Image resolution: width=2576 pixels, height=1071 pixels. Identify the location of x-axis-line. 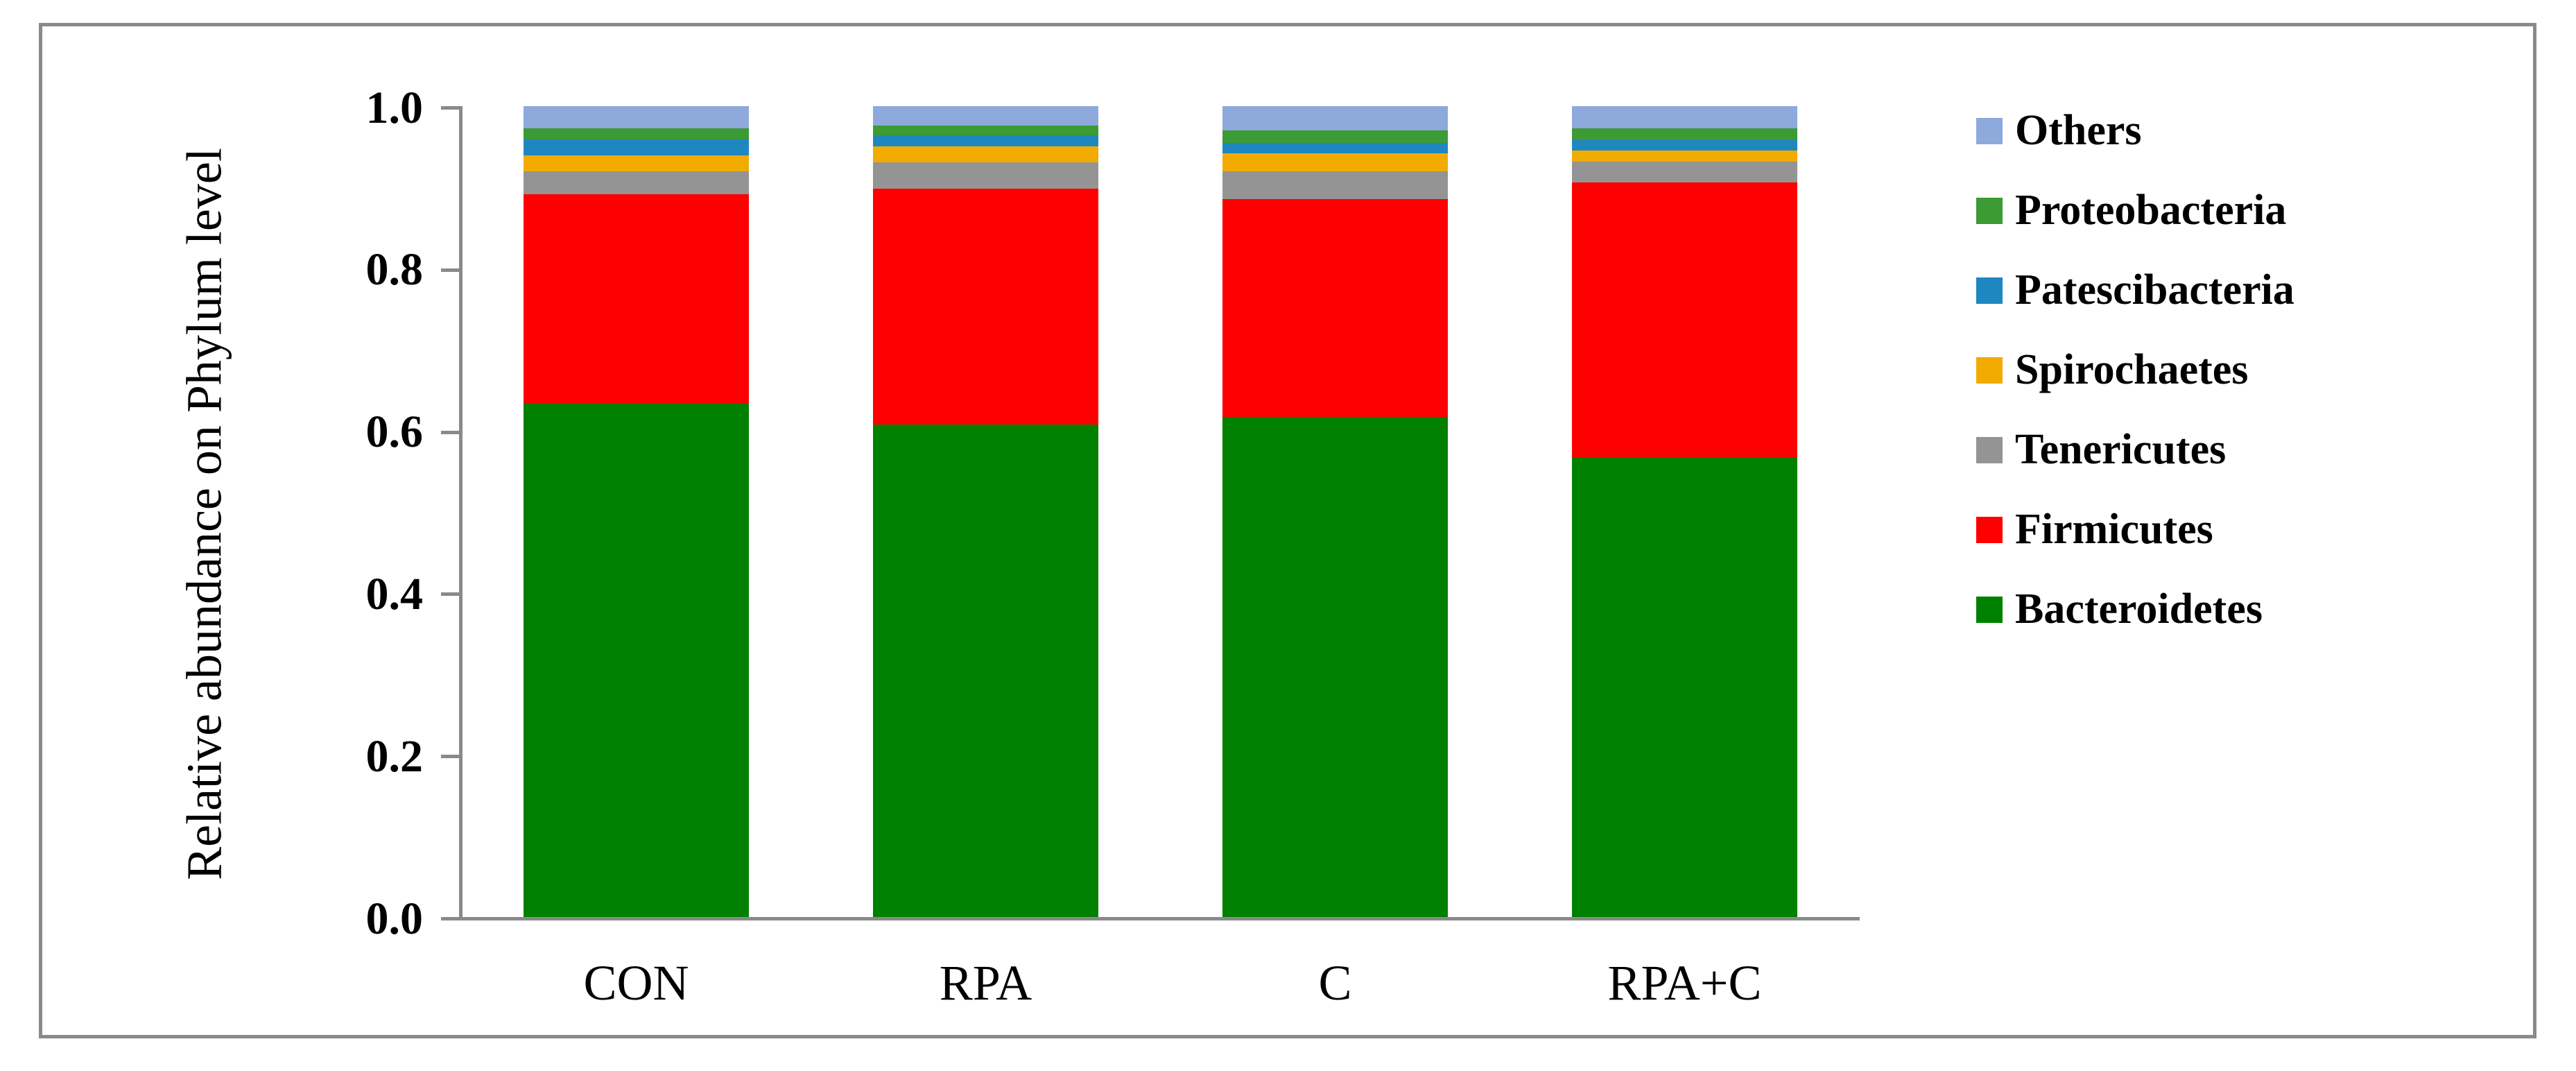
(1159, 918).